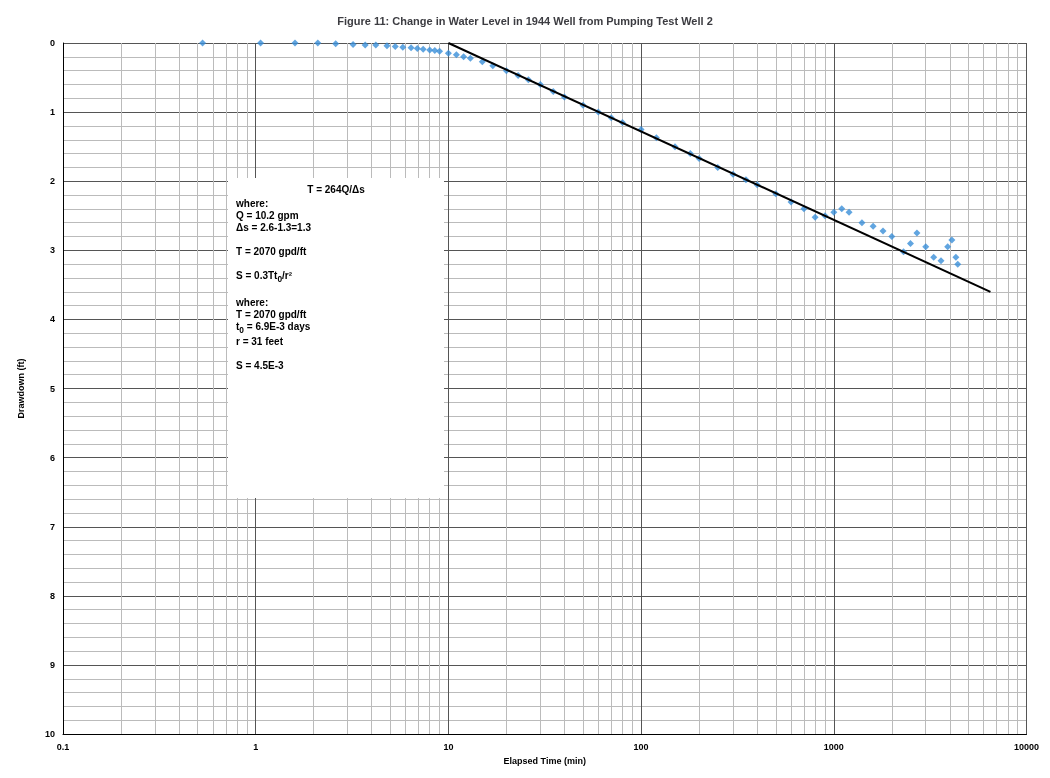 Image resolution: width=1050 pixels, height=778 pixels. Describe the element at coordinates (641, 746) in the screenshot. I see `x-tick-label: 100` at that location.